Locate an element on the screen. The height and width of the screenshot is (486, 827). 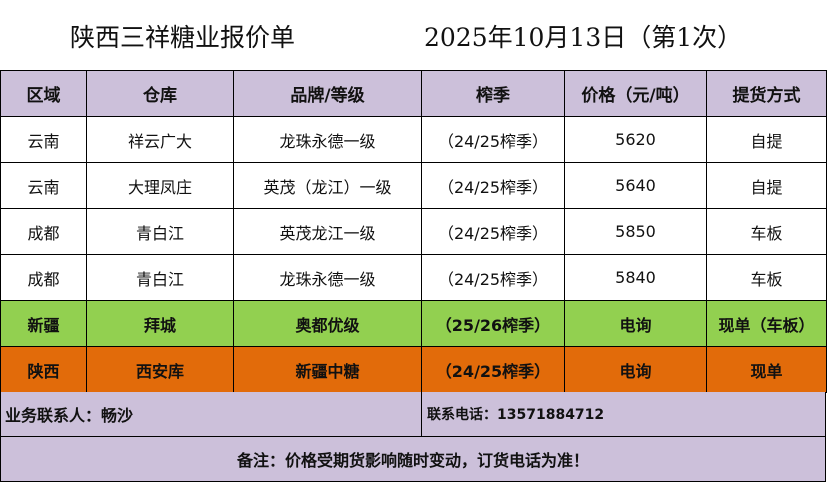
table-row: 云南 大理凤庄 英茂（龙江）一级 （24/25榨季） 5640 自提 is located at coordinates (413, 185).